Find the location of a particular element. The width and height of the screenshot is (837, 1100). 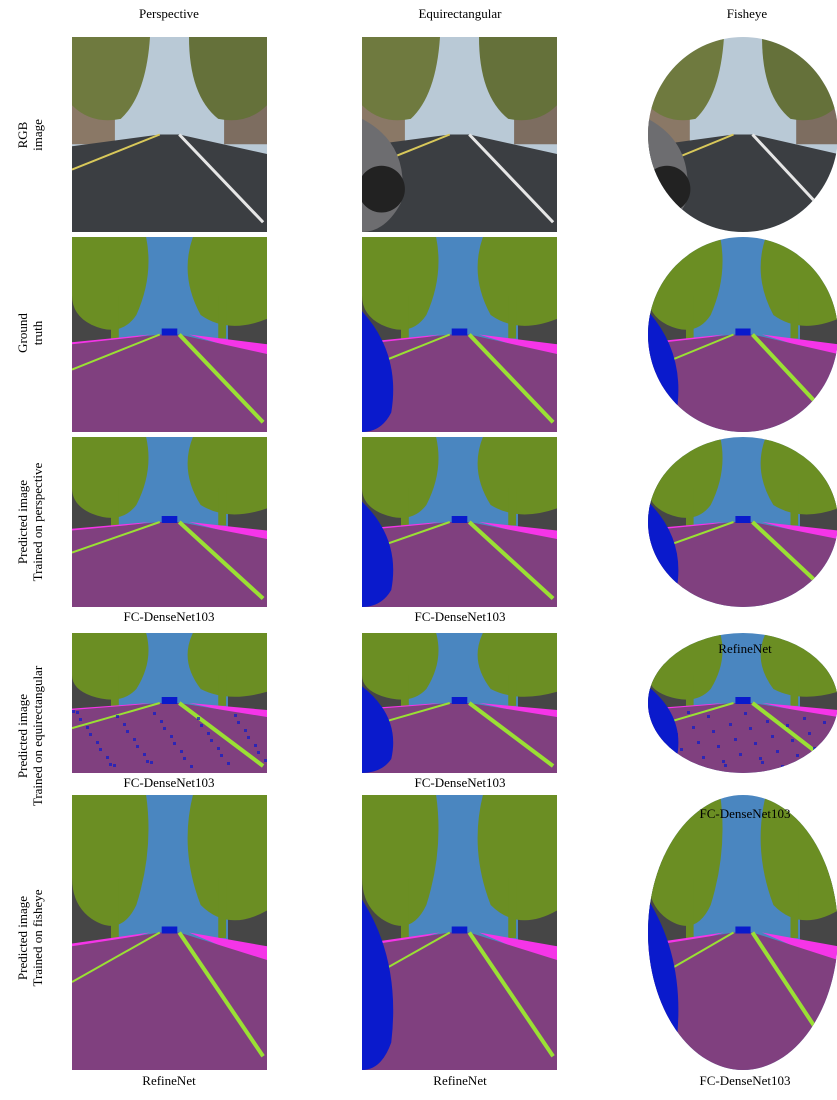

image-seg-row4-fisheye is located at coordinates (742, 932).